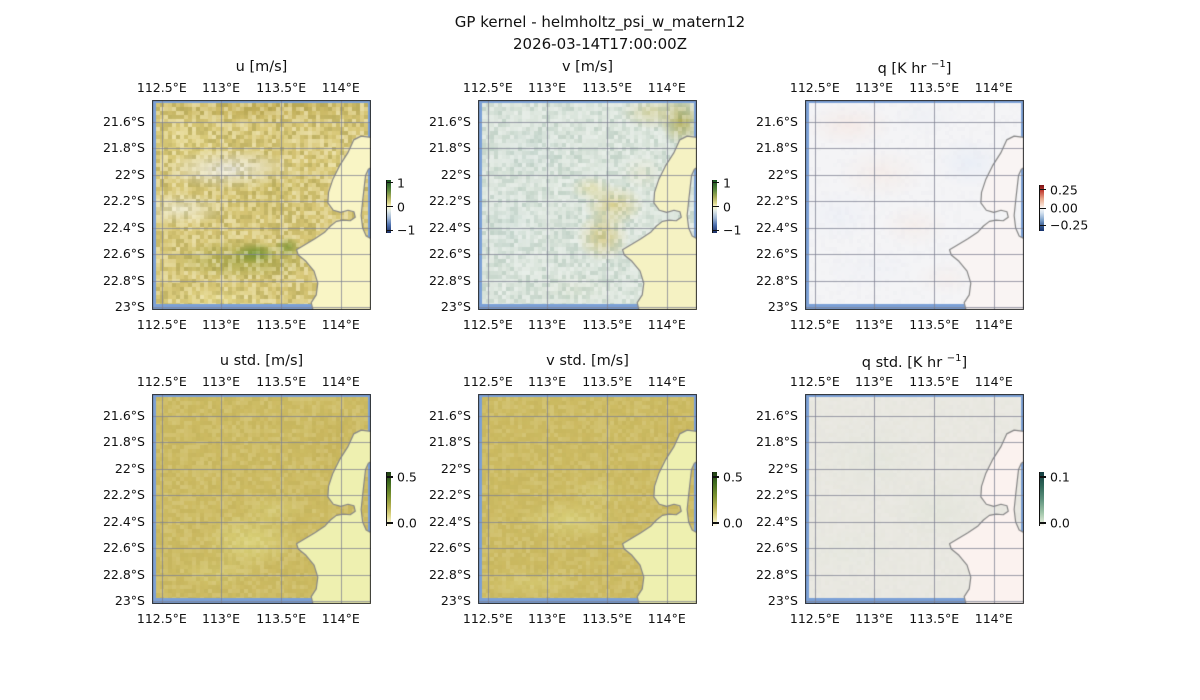 This screenshot has width=1200, height=700. Describe the element at coordinates (782, 601) in the screenshot. I see `lat-tick-q-std: 23°S` at that location.